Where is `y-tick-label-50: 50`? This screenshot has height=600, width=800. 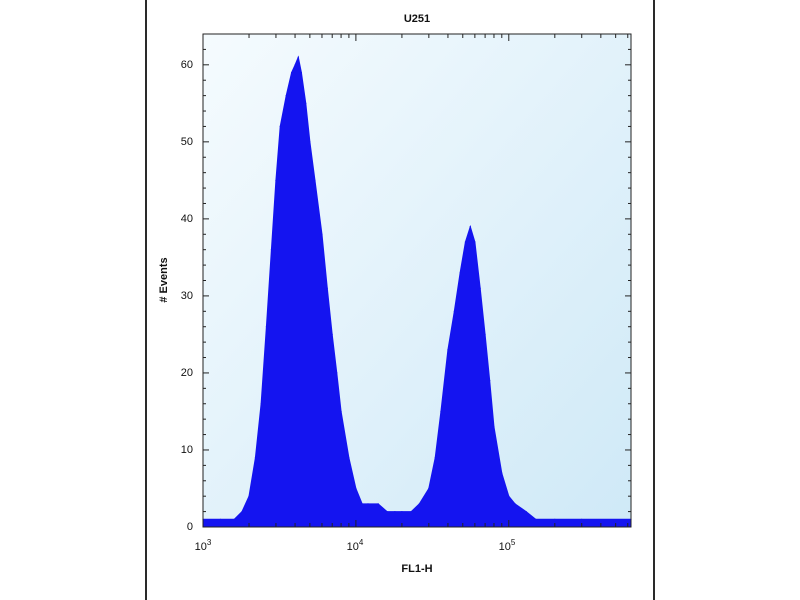
y-tick-label-50: 50 is located at coordinates (187, 142).